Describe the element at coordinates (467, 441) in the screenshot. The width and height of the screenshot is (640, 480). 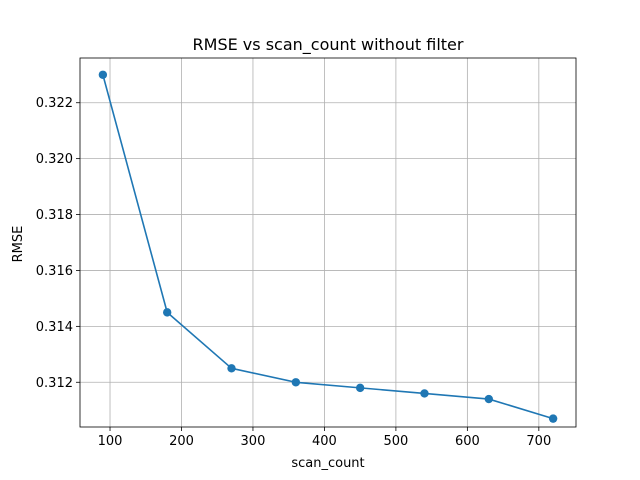
I see `x-tick-label: 600` at that location.